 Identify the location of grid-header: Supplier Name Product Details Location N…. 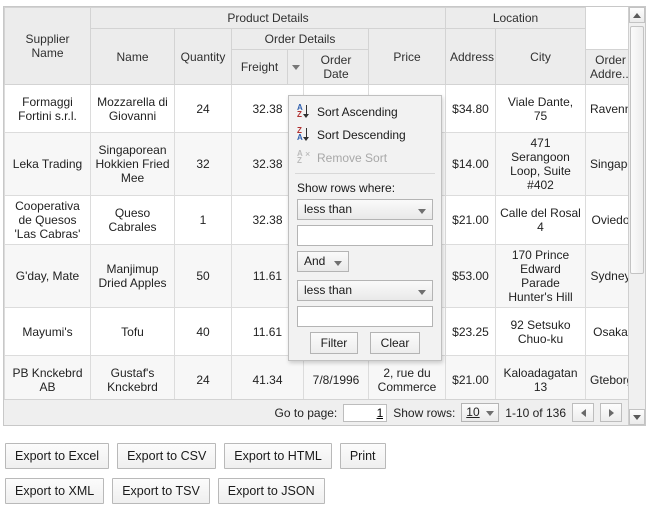
(316, 46).